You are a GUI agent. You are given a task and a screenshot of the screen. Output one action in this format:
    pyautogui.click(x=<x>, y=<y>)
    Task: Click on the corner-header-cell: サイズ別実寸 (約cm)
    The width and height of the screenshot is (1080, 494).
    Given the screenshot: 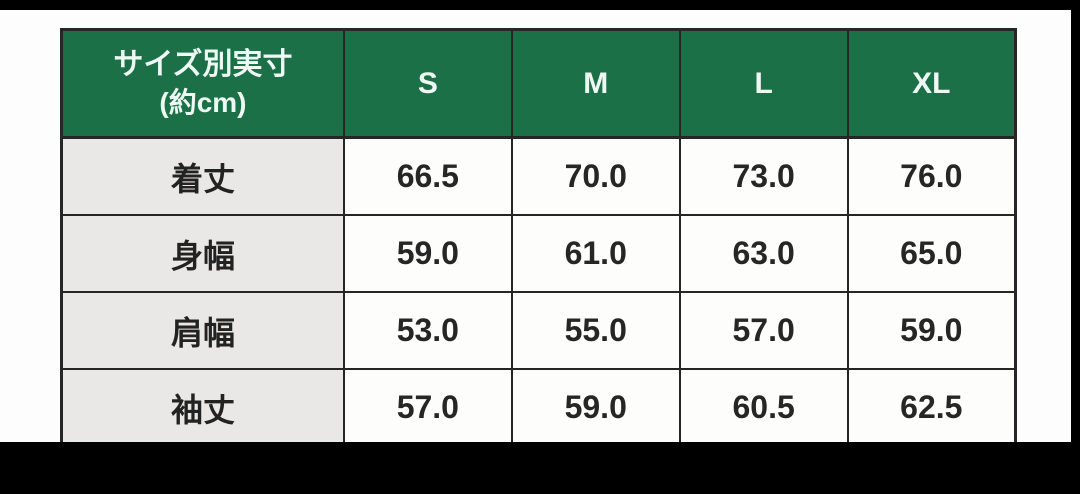 What is the action you would take?
    pyautogui.click(x=202, y=83)
    